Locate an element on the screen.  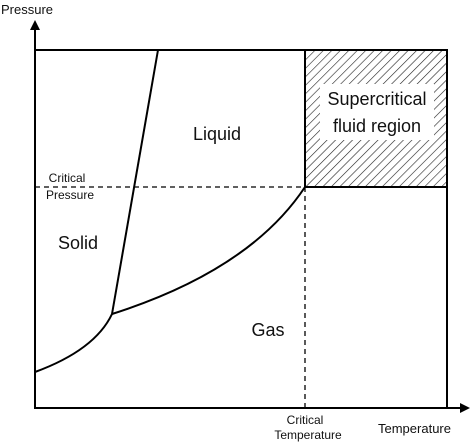
melting-curve is located at coordinates (135, 182).